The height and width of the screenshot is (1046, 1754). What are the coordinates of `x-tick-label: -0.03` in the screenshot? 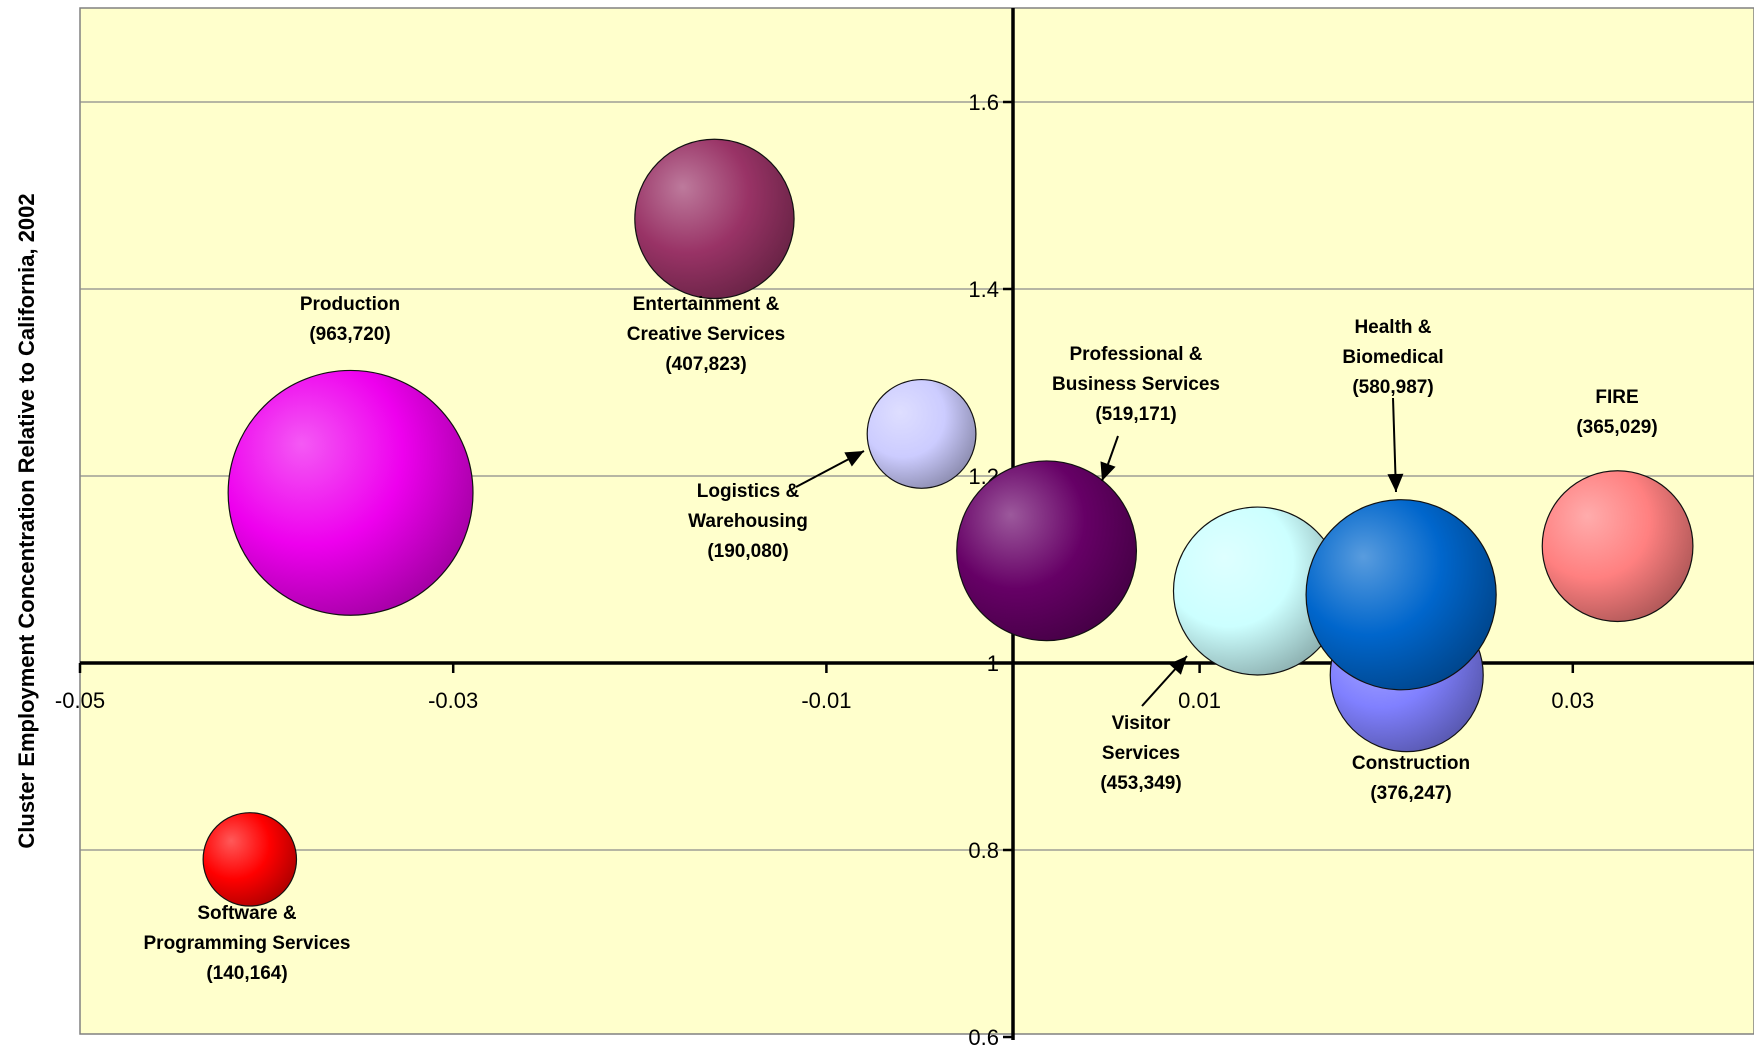 It's located at (453, 700).